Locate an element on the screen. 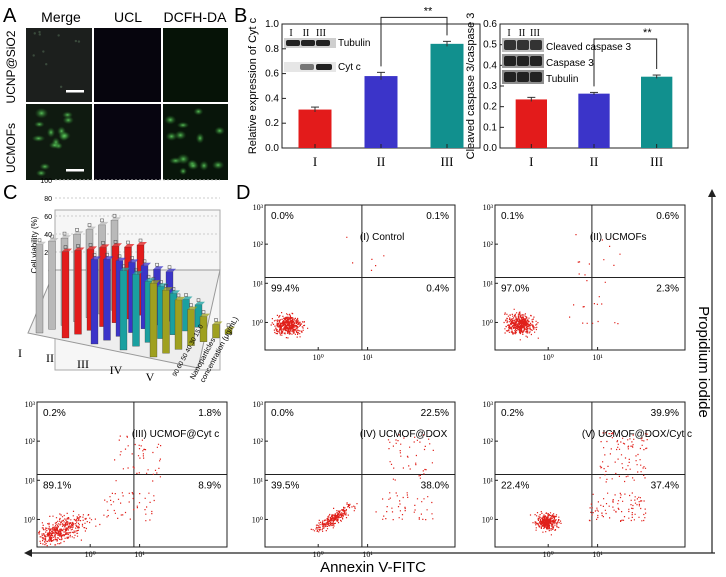 Image resolution: width=726 pixels, height=577 pixels. x-tick-label: I is located at coordinates (20, 353).